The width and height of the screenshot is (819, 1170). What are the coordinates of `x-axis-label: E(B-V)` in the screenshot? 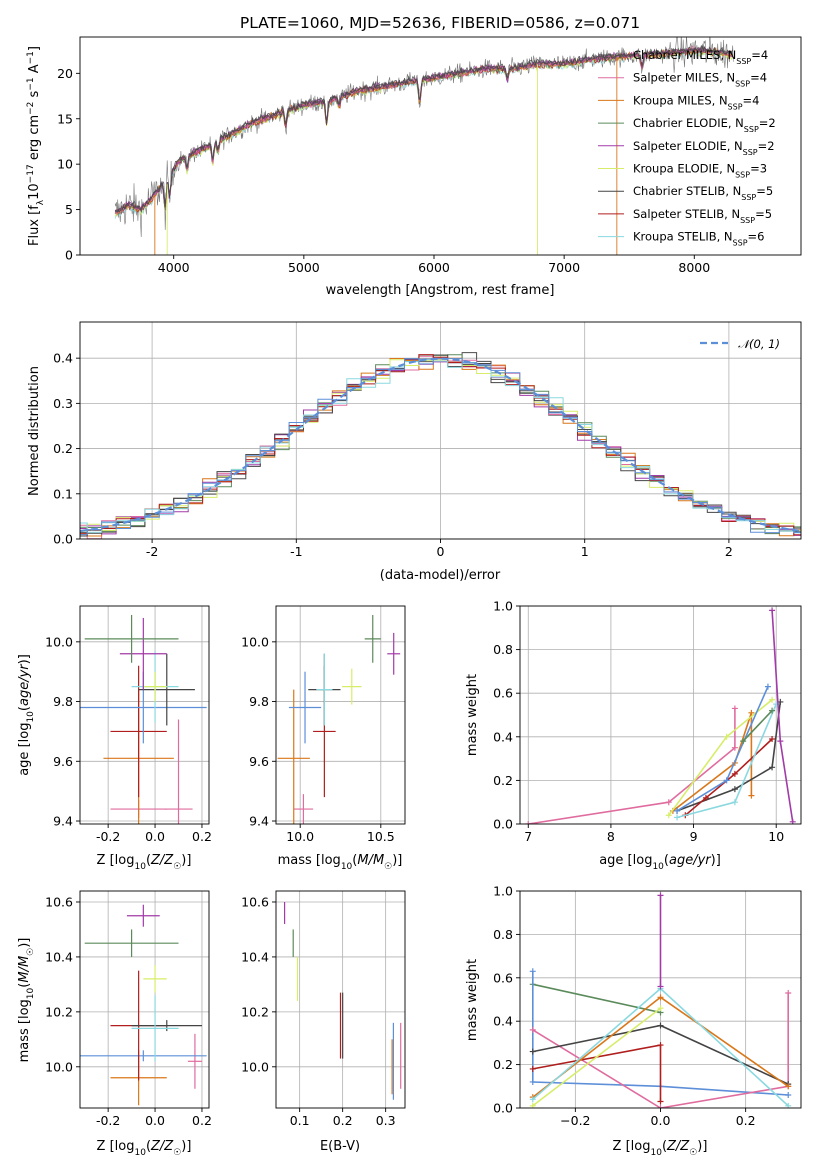 It's located at (340, 1146).